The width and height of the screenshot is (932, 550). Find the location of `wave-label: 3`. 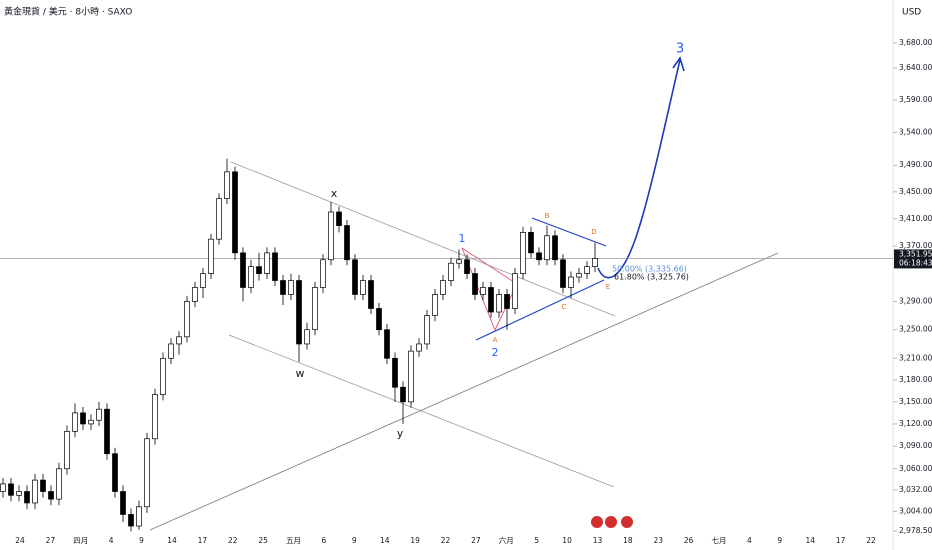

wave-label: 3 is located at coordinates (680, 49).